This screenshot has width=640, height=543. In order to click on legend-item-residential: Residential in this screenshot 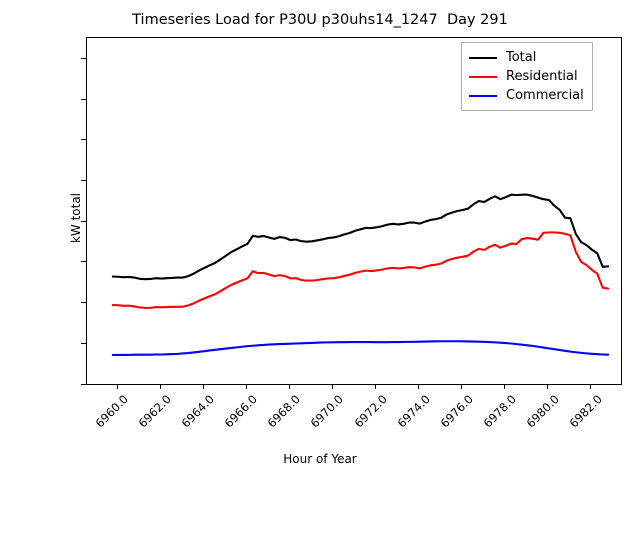, I will do `click(526, 76)`.